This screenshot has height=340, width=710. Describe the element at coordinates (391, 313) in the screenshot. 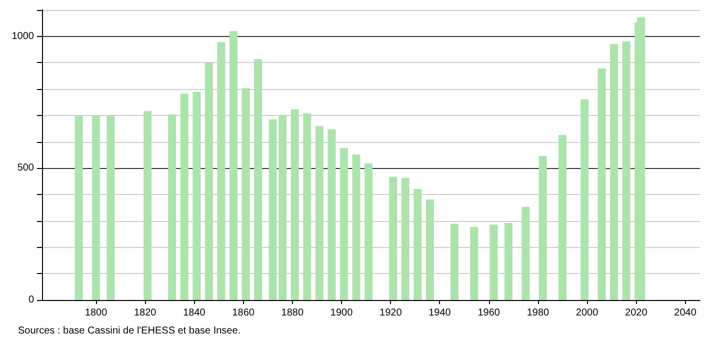

I see `x-tick-label: 1920` at that location.